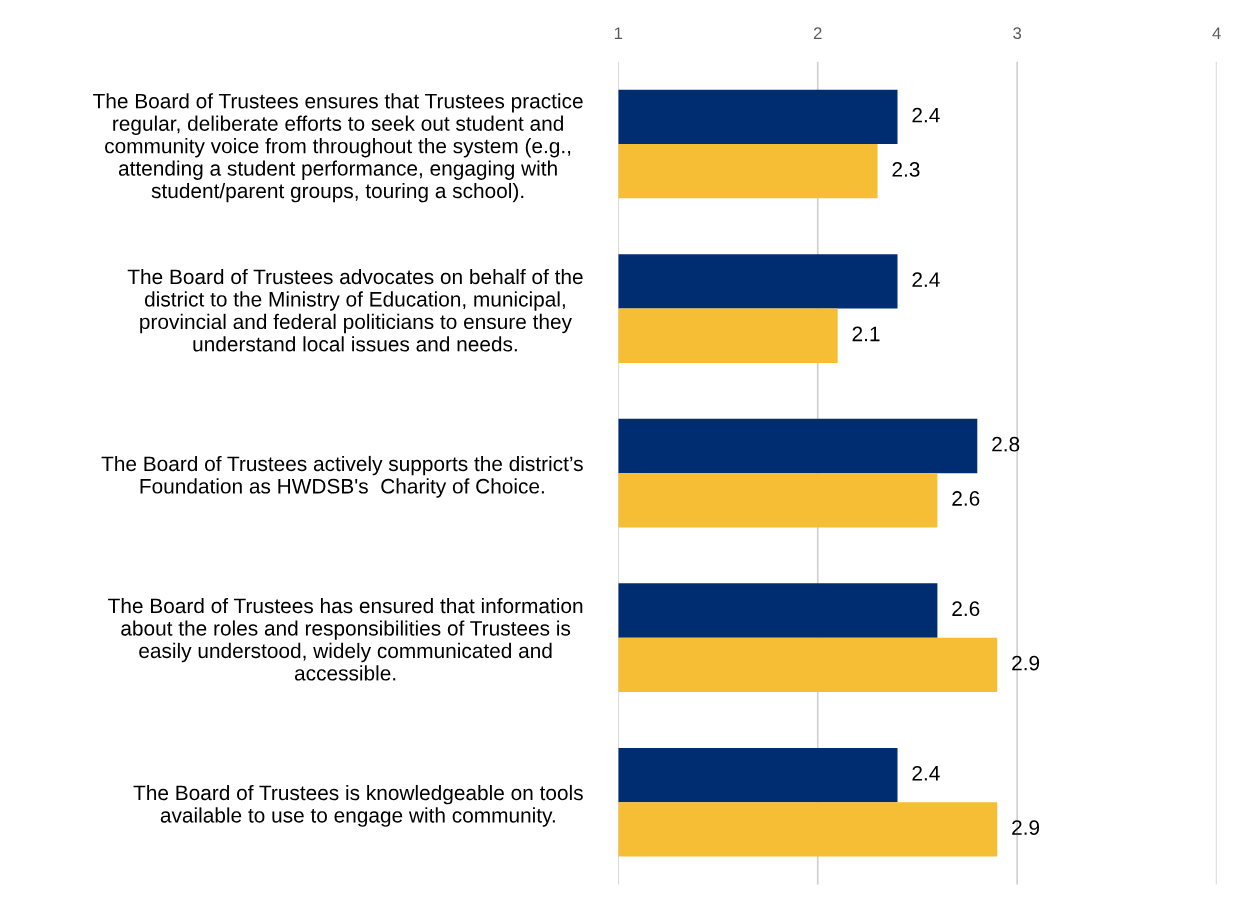 This screenshot has width=1244, height=909. I want to click on y-tick-label: The Board of Trustees ensures that Trustees practice regular, deliberate efforts to seek out student and community voice from throughout the system (e.g., attending a student performance, engaging with student/parent groups, touring a school)., so click(338, 148).